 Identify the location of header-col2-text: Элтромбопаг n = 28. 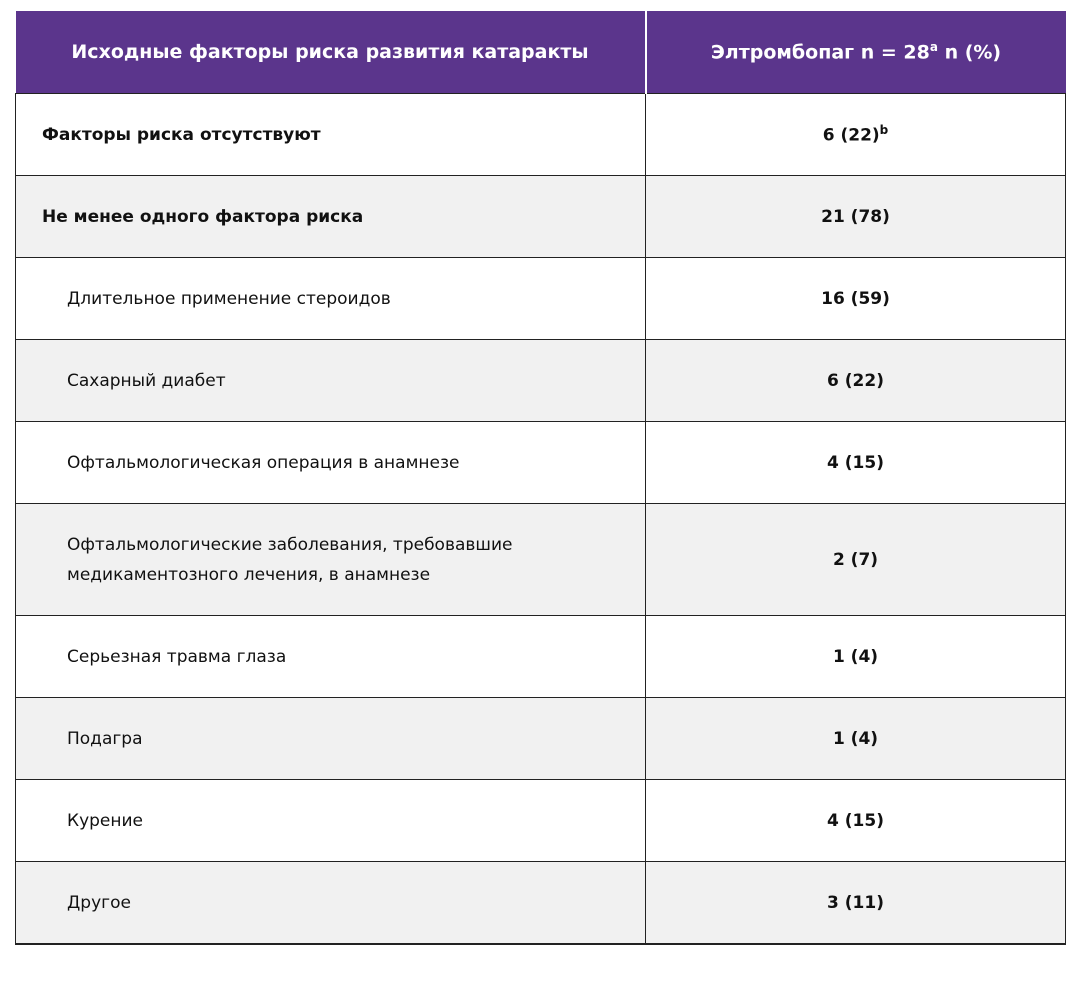
(820, 52).